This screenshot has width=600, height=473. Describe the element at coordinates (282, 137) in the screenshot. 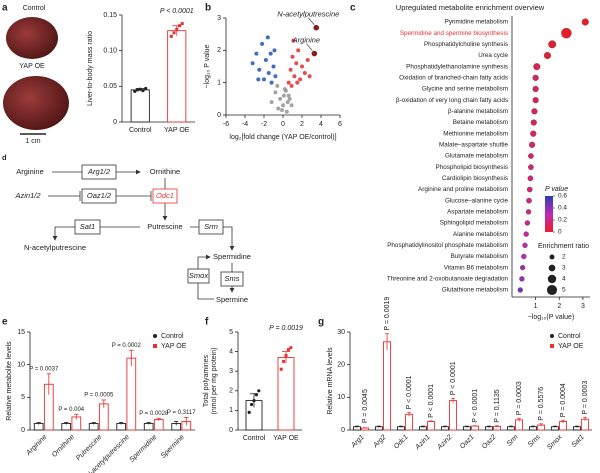

I see `x-axis-label: log₂[fold change (YAP OE/control)]` at that location.